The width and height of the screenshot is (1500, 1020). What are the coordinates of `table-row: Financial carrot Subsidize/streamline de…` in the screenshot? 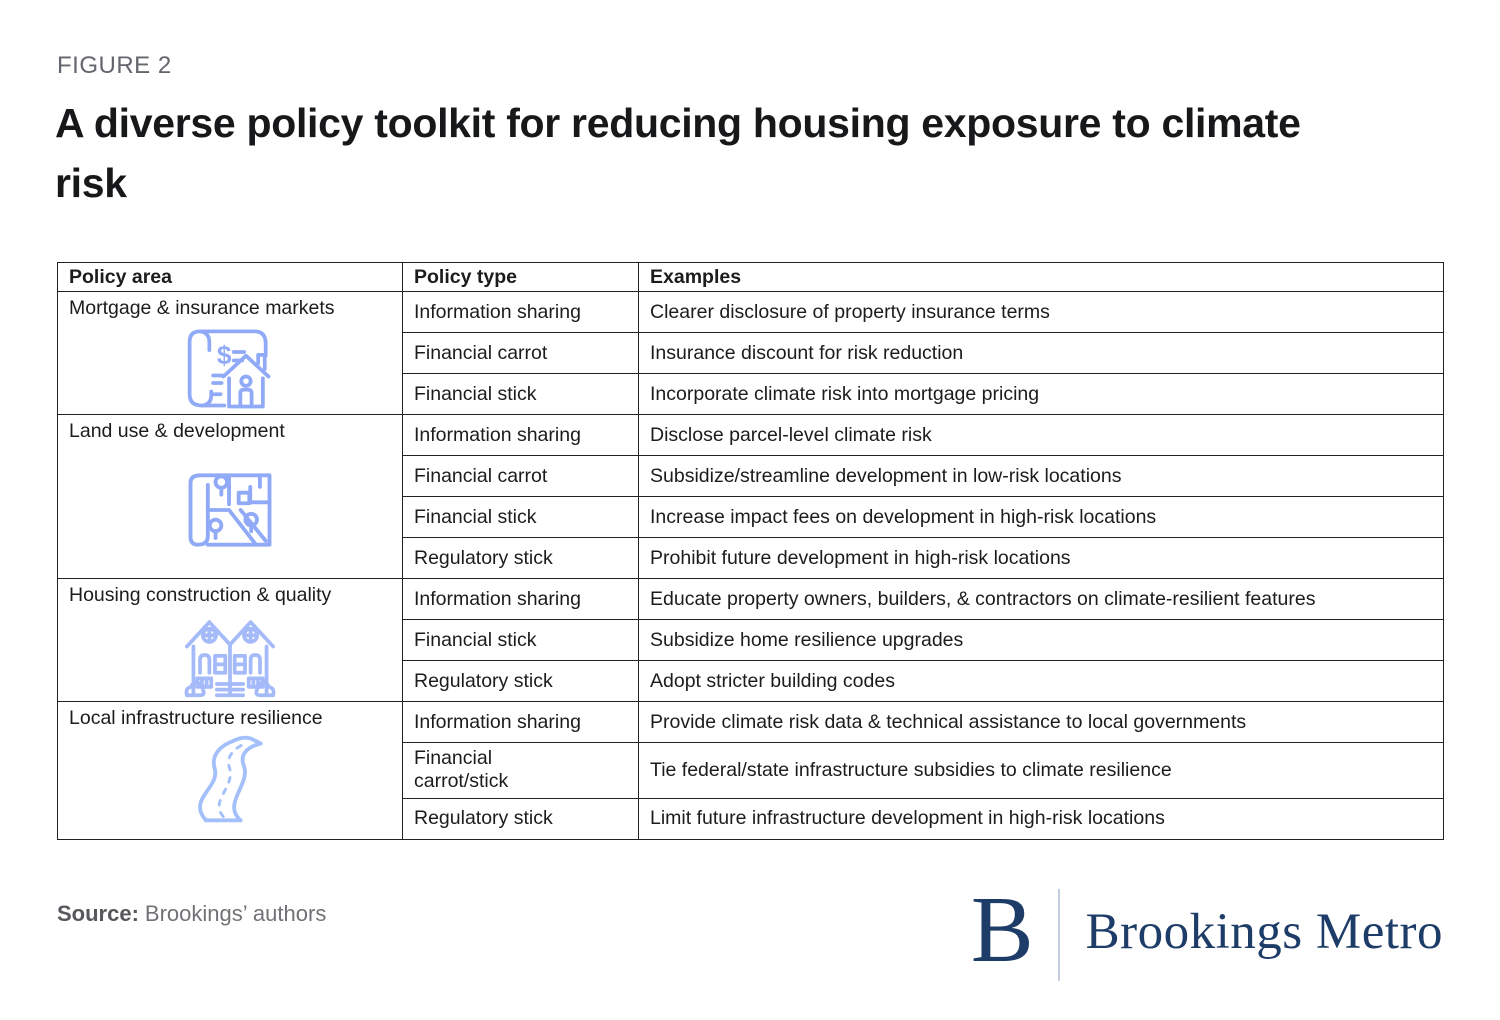 It's located at (751, 476).